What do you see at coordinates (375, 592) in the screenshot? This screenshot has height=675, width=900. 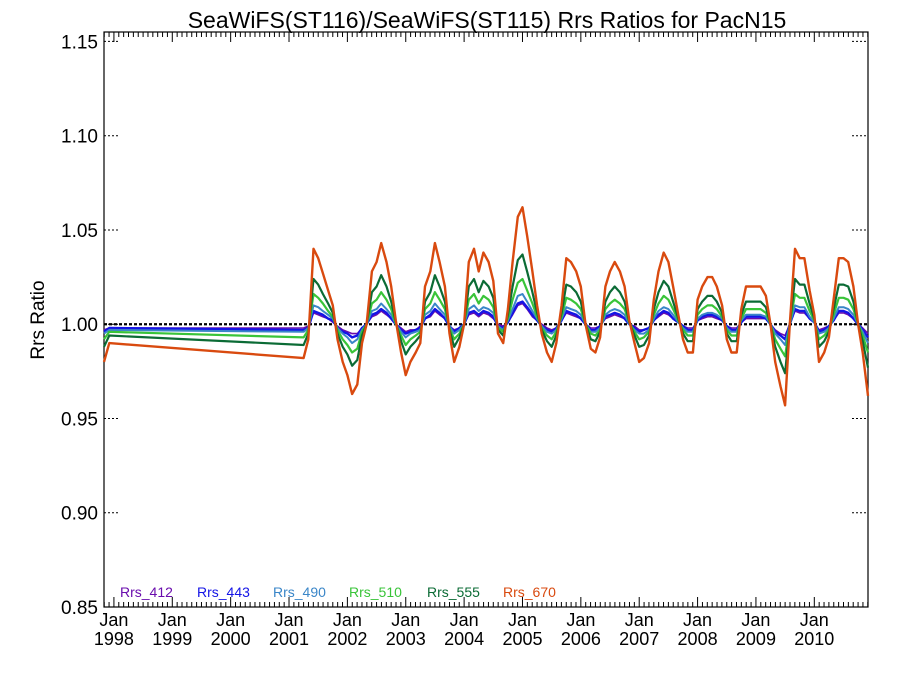 I see `legend-item-rrs-510: Rrs_510` at bounding box center [375, 592].